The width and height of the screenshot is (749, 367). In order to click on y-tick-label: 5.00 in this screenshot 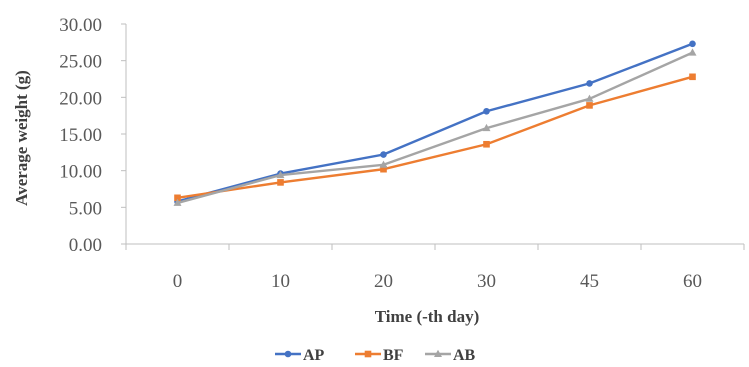, I will do `click(85, 208)`.